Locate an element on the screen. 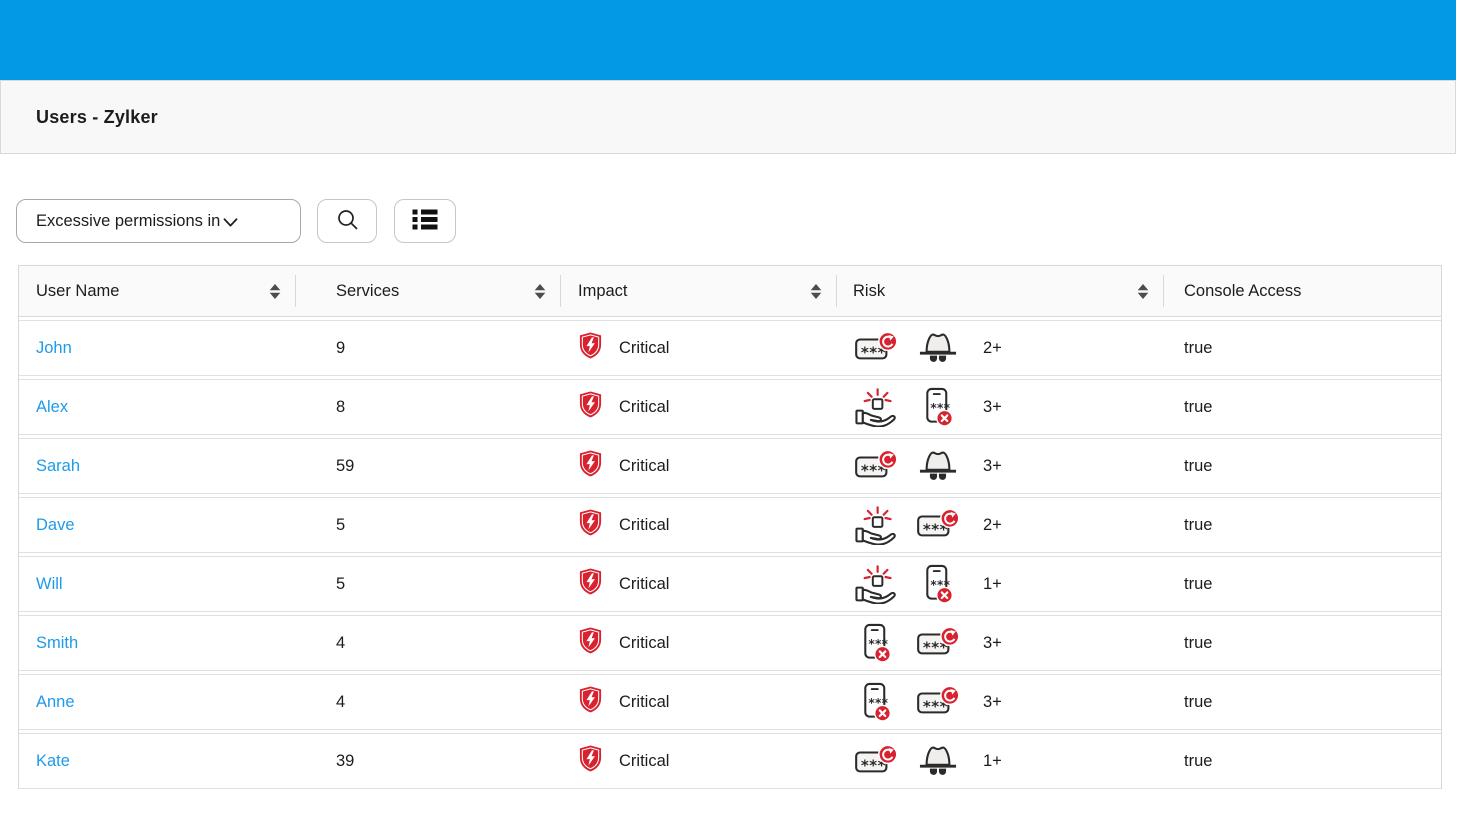  cell-user-name: Sarah is located at coordinates (157, 466).